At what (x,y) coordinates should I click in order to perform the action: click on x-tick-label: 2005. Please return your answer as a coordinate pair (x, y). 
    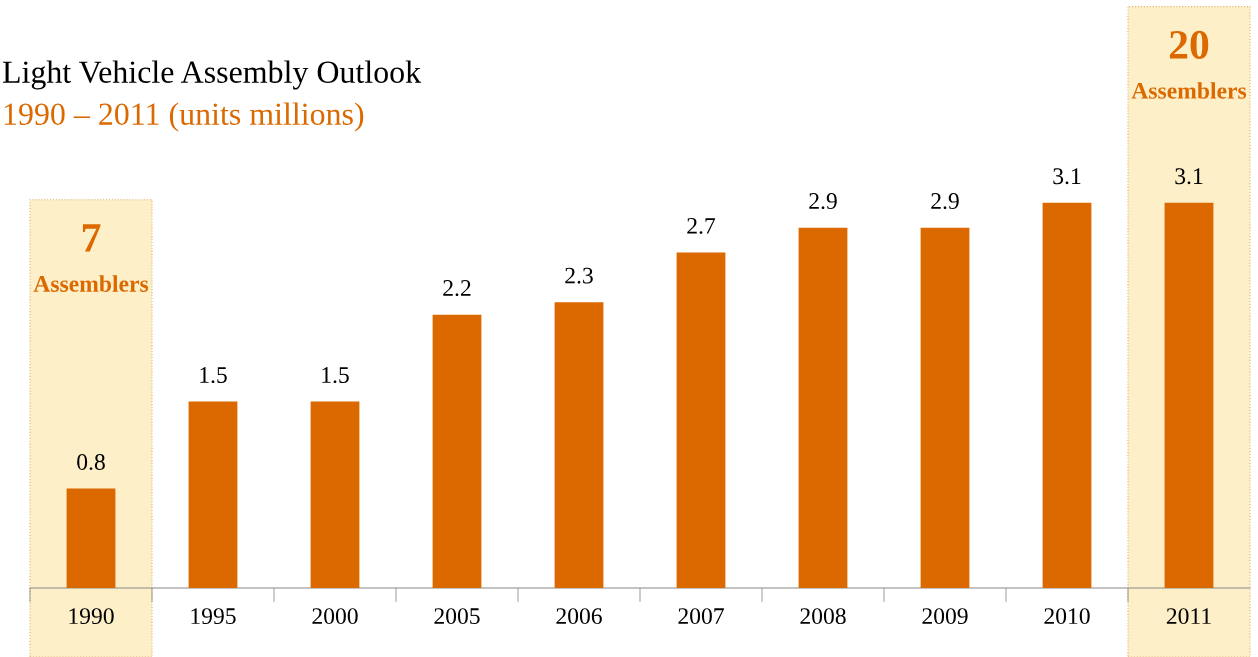
    Looking at the image, I should click on (457, 616).